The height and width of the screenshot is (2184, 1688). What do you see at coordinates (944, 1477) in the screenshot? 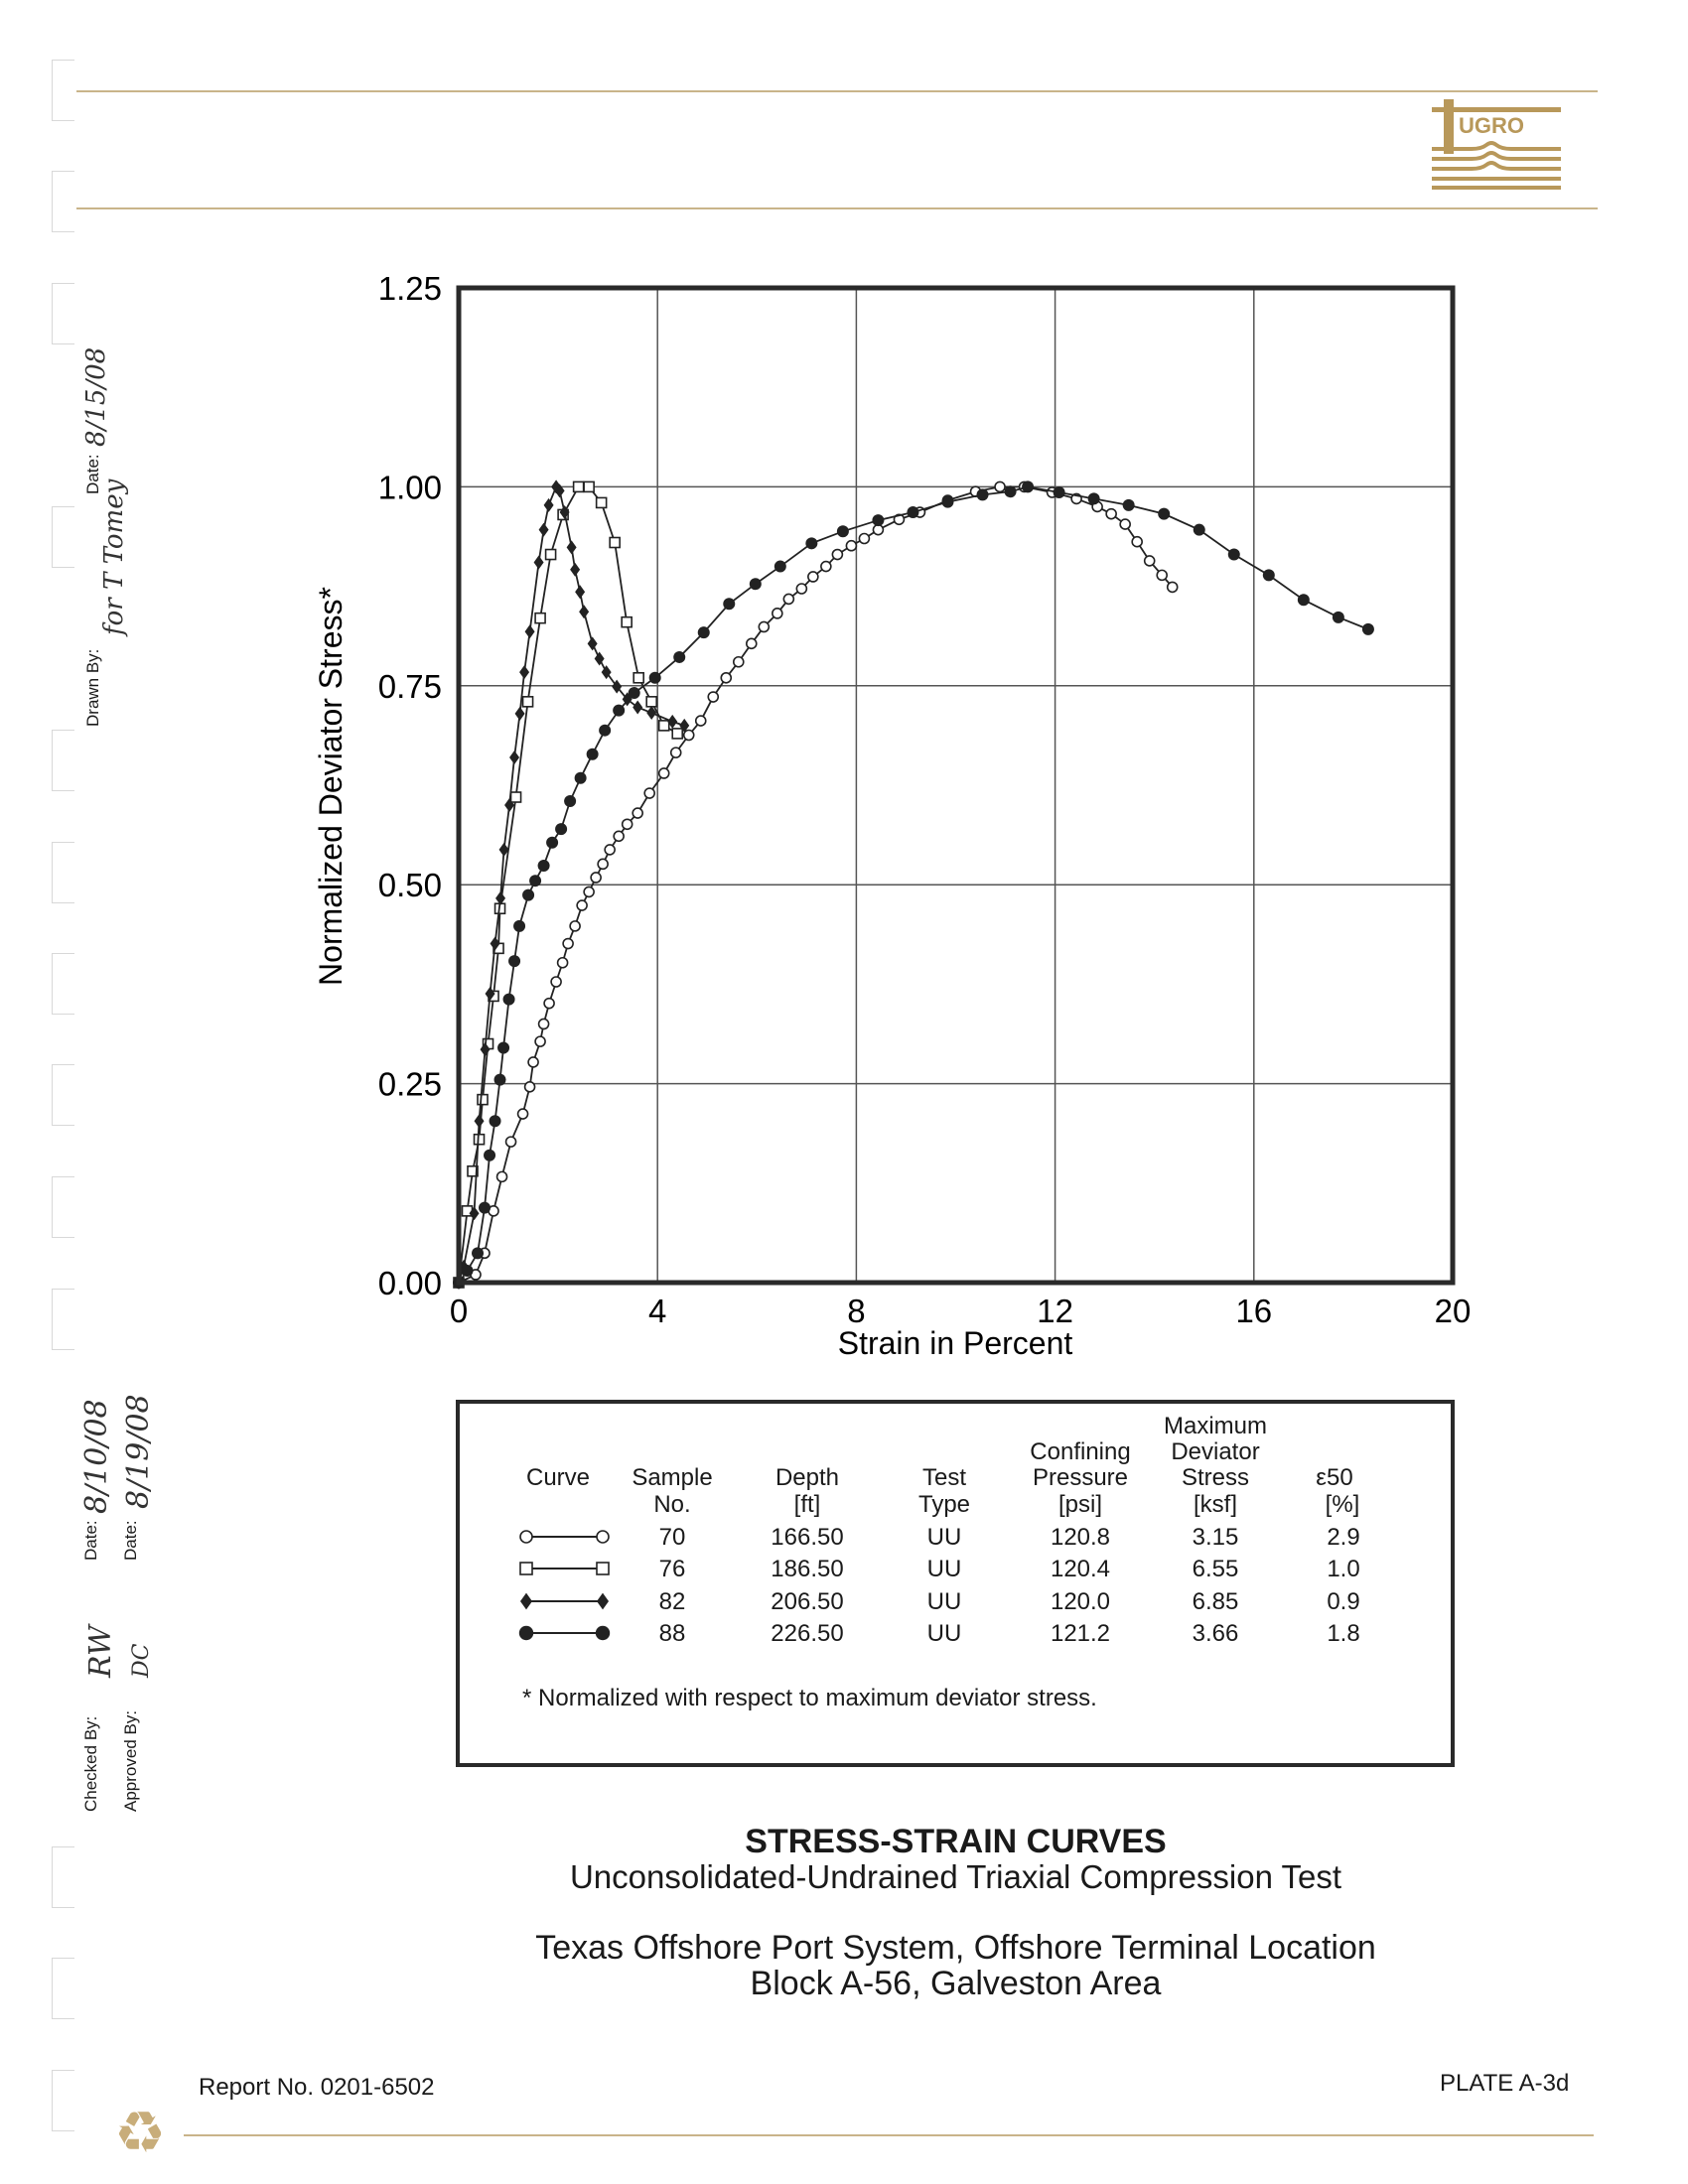
I see `header-test: Test` at bounding box center [944, 1477].